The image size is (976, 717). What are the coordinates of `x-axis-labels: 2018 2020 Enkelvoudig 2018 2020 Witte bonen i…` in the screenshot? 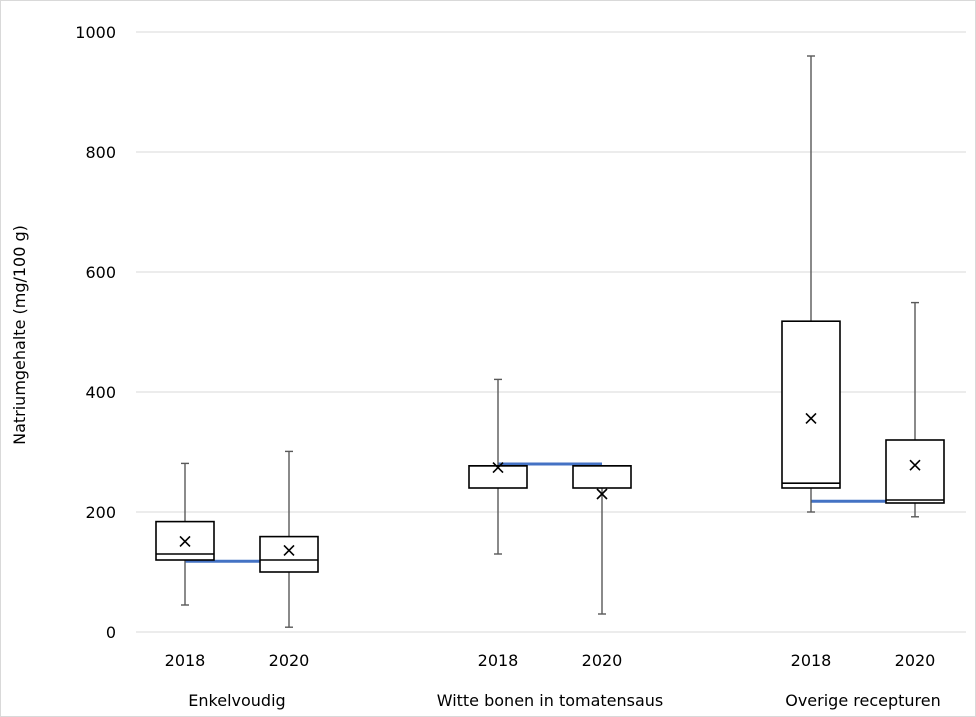 It's located at (553, 680).